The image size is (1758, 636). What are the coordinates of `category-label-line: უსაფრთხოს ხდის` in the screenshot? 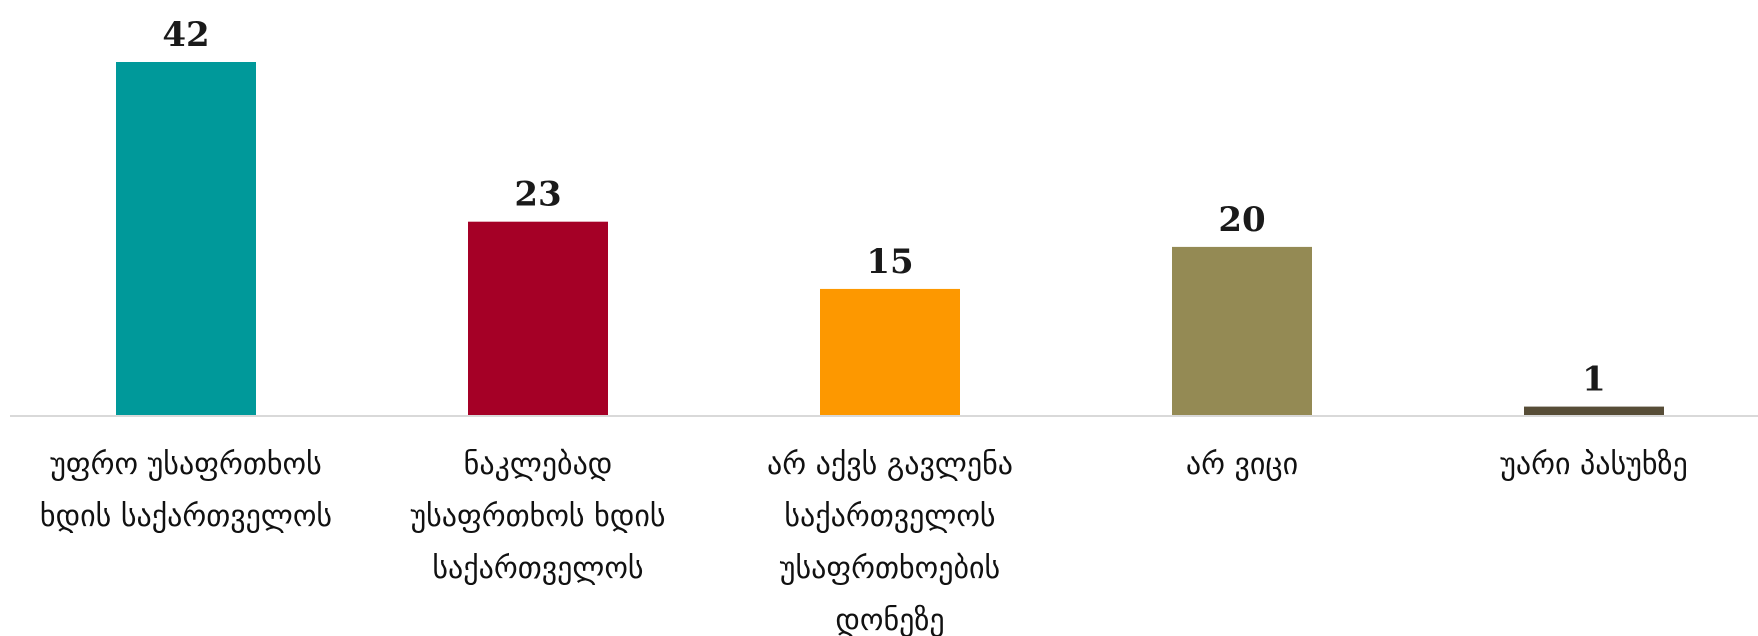 It's located at (537, 516).